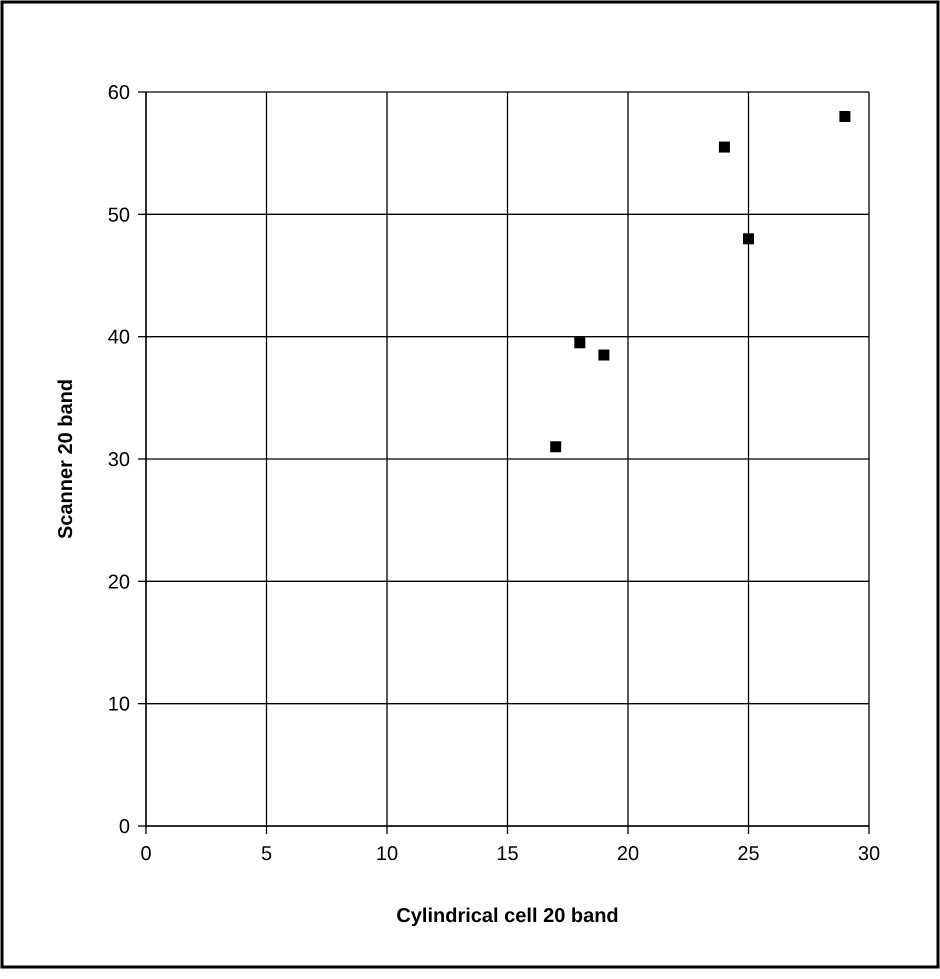  Describe the element at coordinates (507, 916) in the screenshot. I see `x-axis-title: Cylindrical cell 20 band` at that location.